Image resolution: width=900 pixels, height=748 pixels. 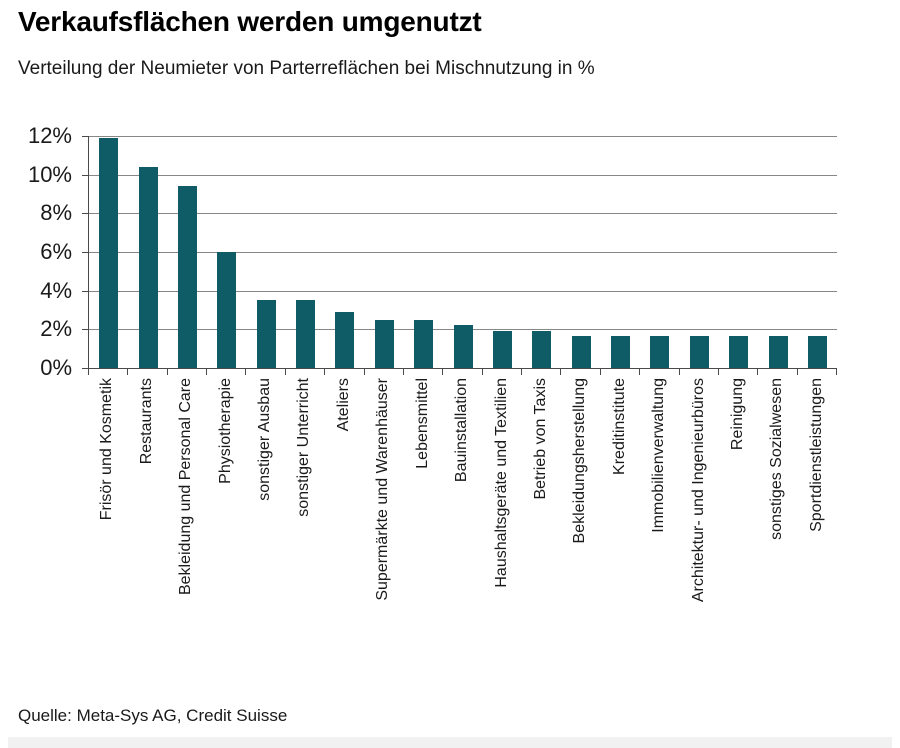 What do you see at coordinates (56, 290) in the screenshot?
I see `y-tick-label: 4%` at bounding box center [56, 290].